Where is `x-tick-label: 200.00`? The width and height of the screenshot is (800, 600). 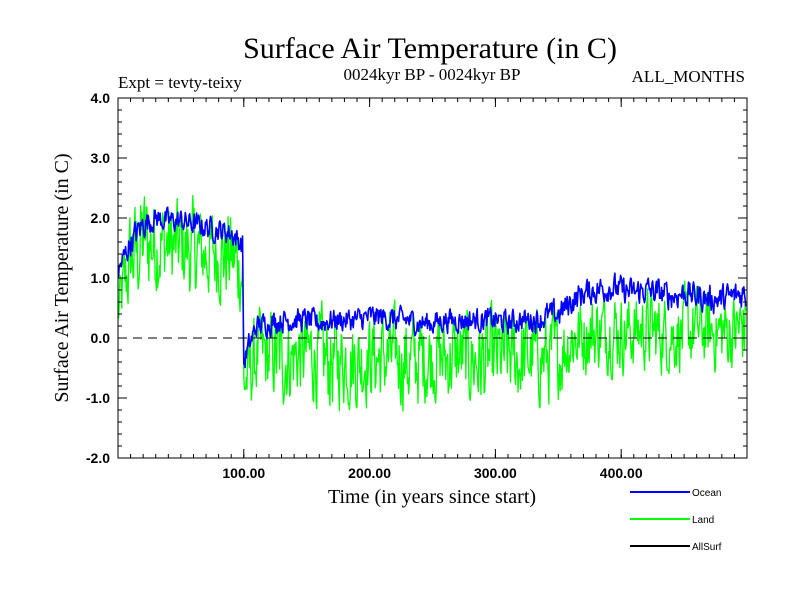
x-tick-label: 200.00 is located at coordinates (369, 473).